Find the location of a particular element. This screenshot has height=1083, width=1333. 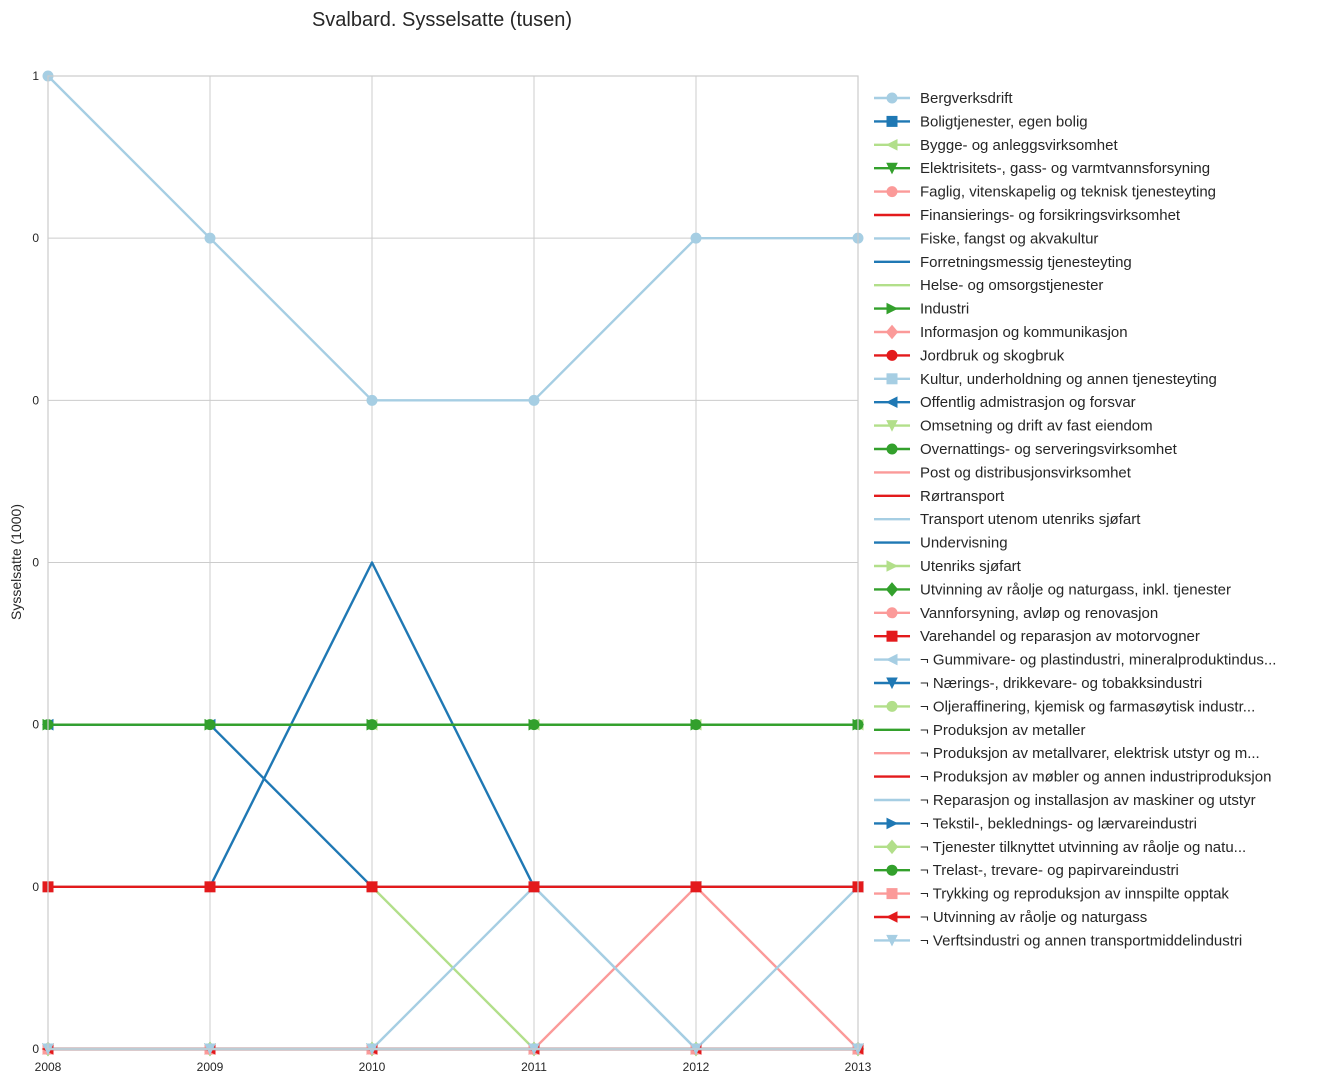

legend-label: Undervisning is located at coordinates (964, 543).